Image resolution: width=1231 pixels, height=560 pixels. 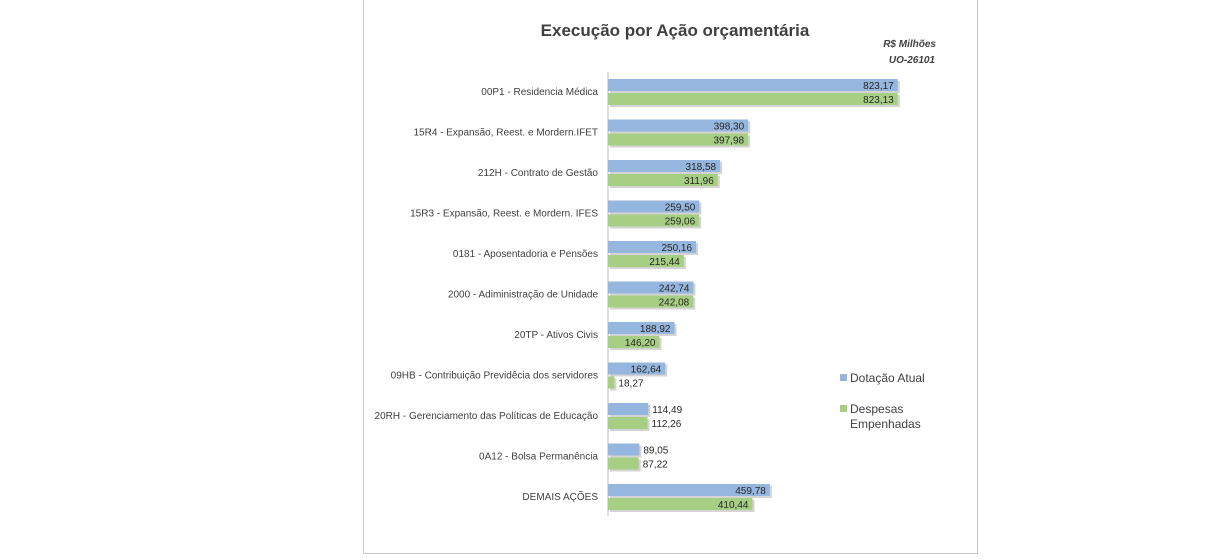 What do you see at coordinates (885, 424) in the screenshot?
I see `legend-label-despesas-line2: Empenhadas` at bounding box center [885, 424].